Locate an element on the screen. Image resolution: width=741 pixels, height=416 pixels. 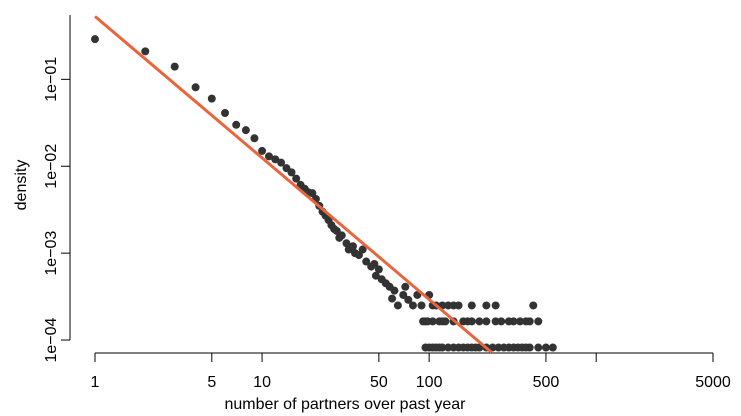
x-tick-label: 10 is located at coordinates (262, 382).